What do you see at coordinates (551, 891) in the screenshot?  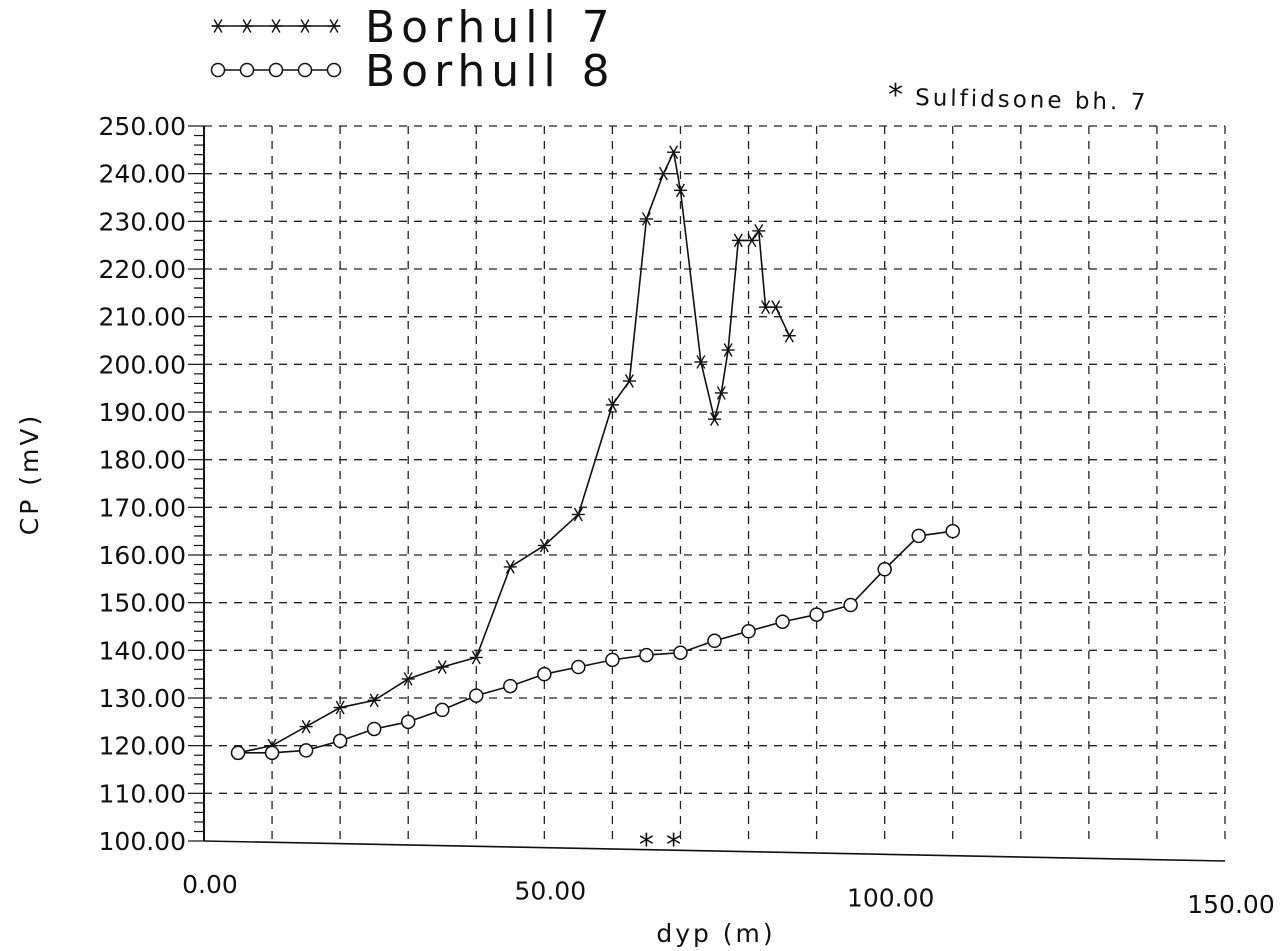 I see `x-tick-label: 50.00` at bounding box center [551, 891].